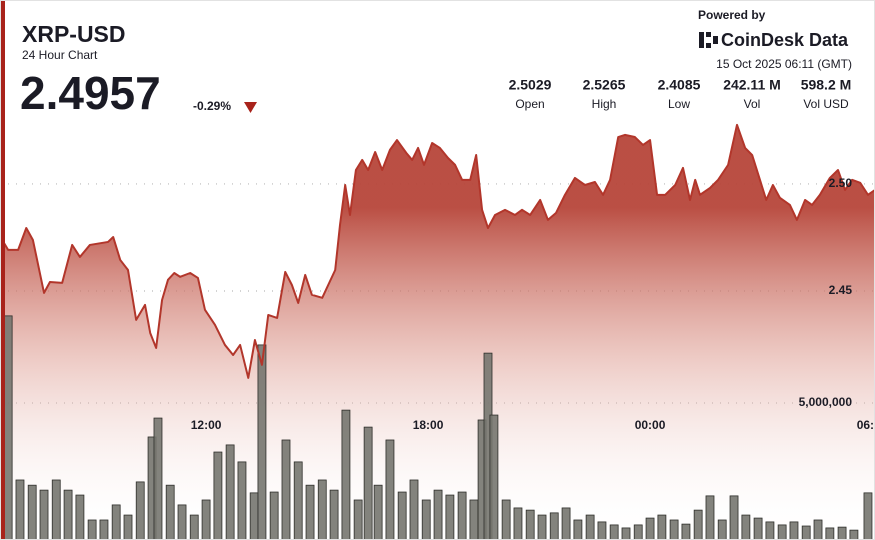  What do you see at coordinates (826, 402) in the screenshot?
I see `y2-tick-label: 5,000,000` at bounding box center [826, 402].